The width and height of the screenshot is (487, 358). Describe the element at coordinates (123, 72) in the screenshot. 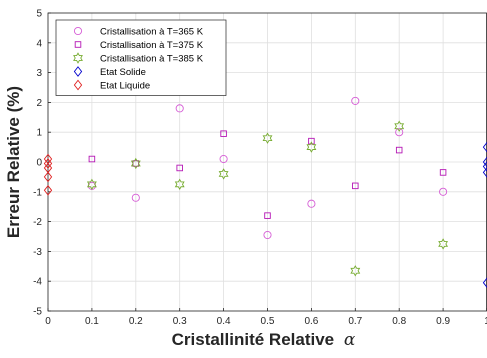

I see `legend-label: Etat Solide` at that location.